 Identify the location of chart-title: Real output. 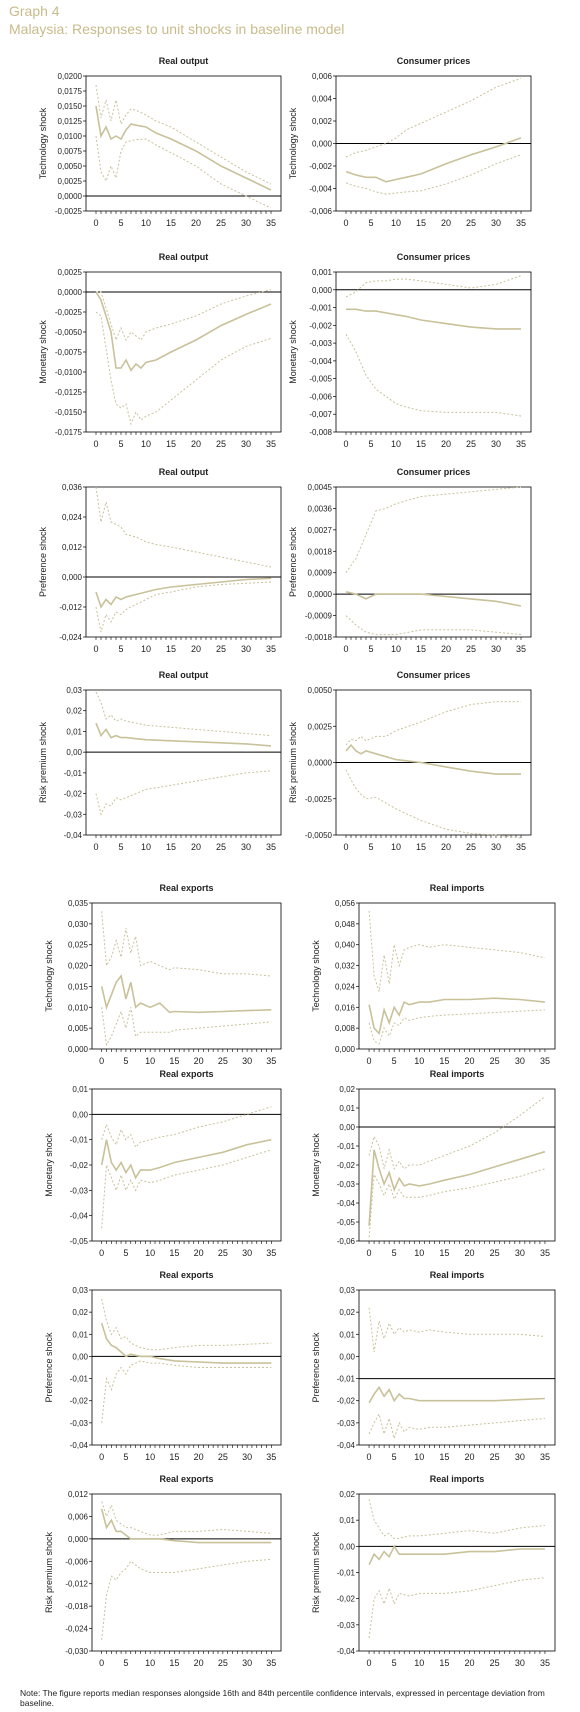
(184, 257).